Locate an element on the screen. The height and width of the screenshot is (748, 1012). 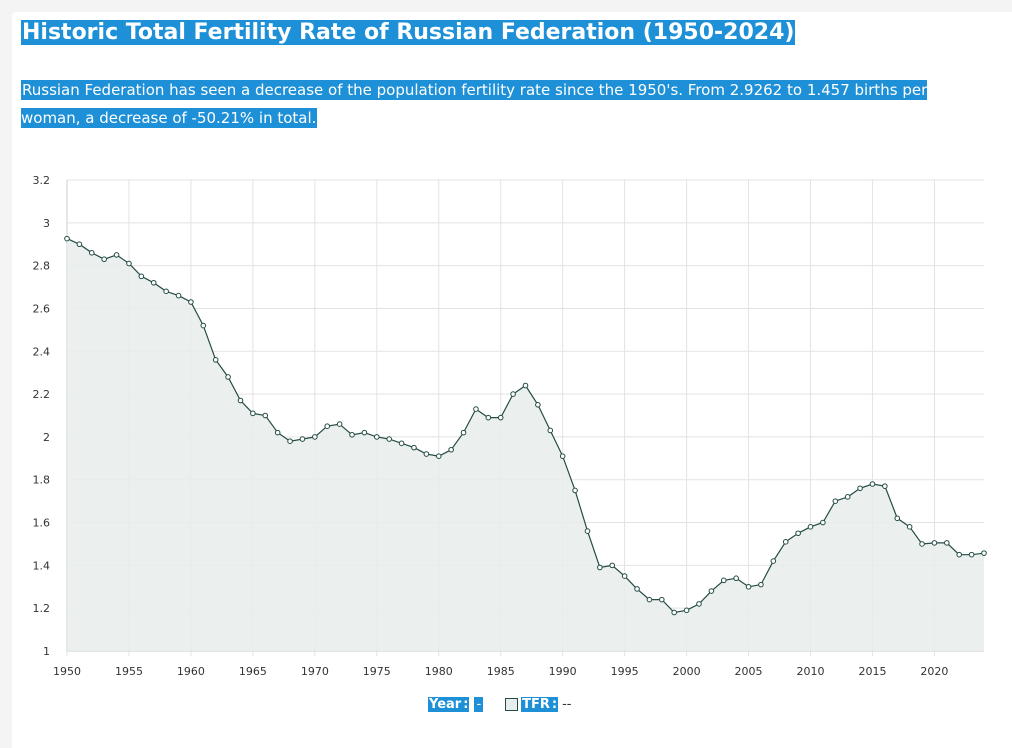
data-point-2012 is located at coordinates (835, 501).